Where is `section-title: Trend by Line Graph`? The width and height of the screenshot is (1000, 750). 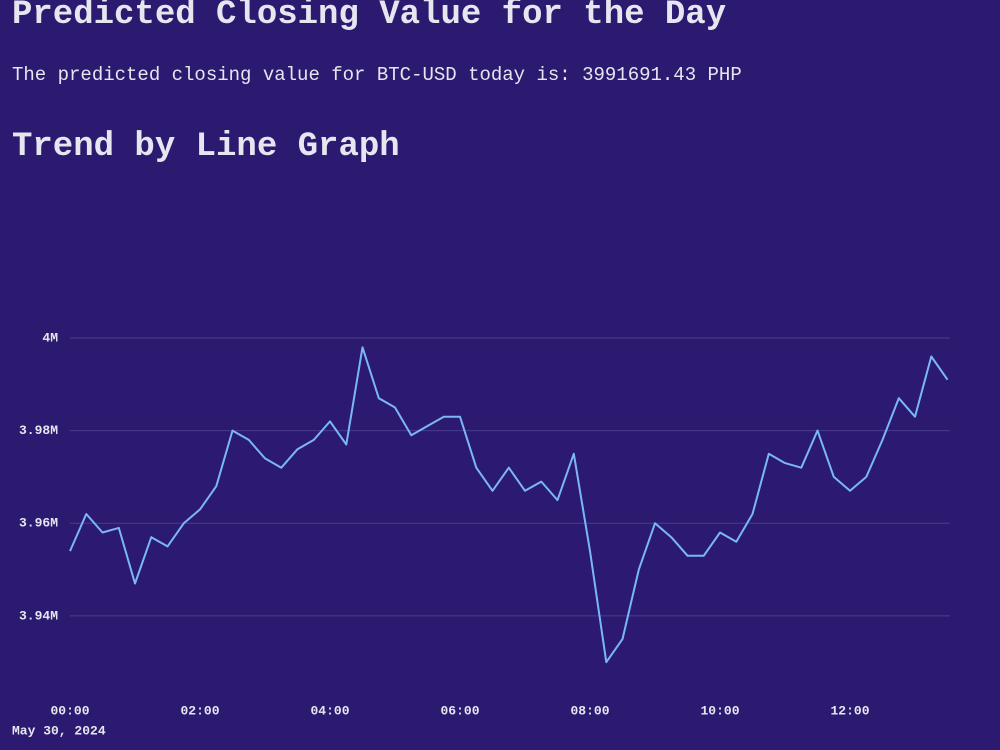 section-title: Trend by Line Graph is located at coordinates (206, 147).